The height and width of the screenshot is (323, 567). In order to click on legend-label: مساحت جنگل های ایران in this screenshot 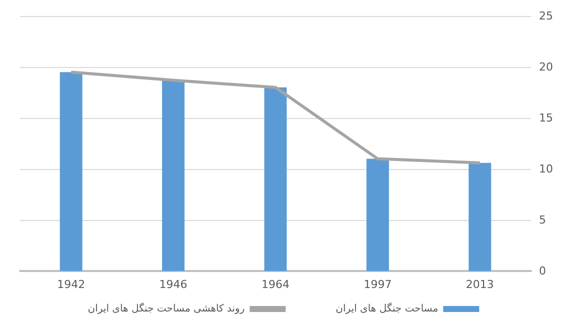, I will do `click(387, 308)`.